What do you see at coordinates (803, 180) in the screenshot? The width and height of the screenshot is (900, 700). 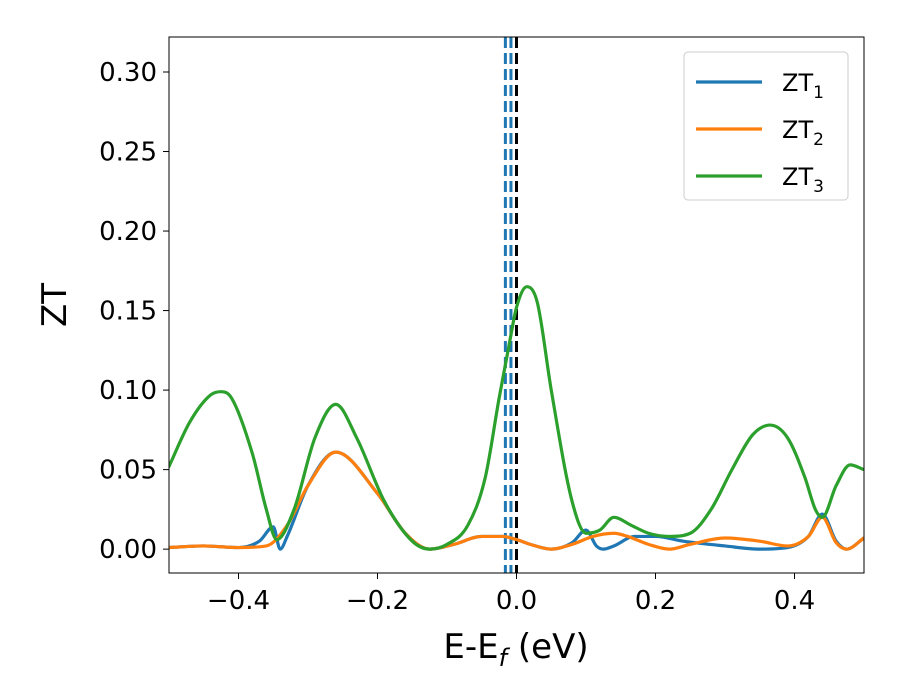 I see `legend-label-zt3: ZT3` at bounding box center [803, 180].